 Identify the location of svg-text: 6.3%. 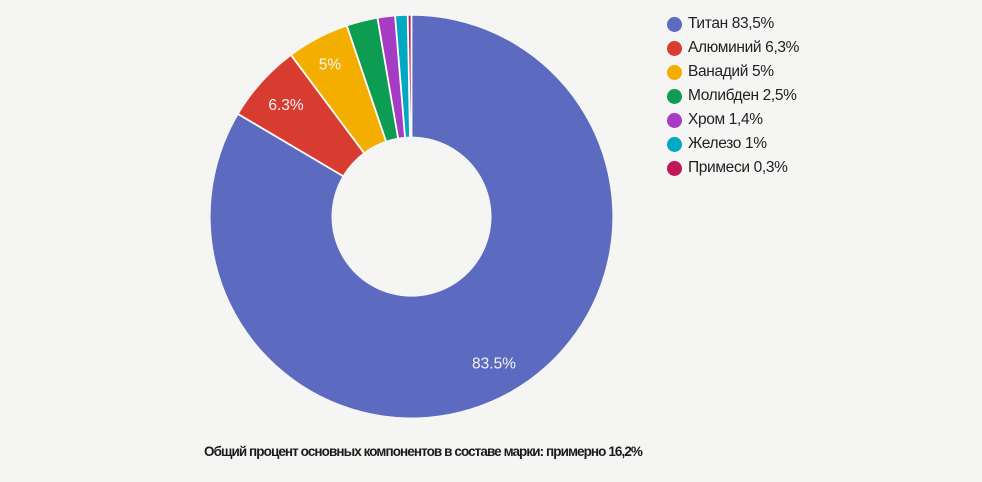
(286, 105).